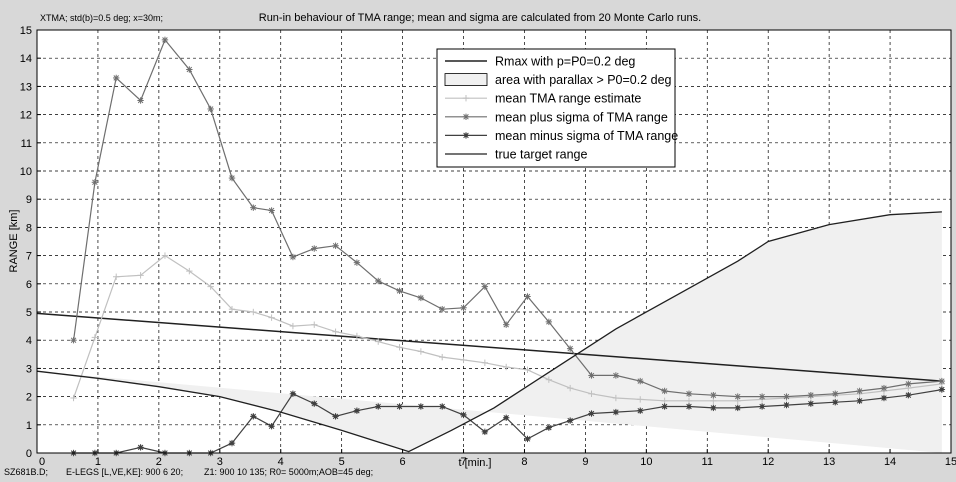 The width and height of the screenshot is (956, 482). Describe the element at coordinates (29, 426) in the screenshot. I see `y-tick-label: 1` at that location.